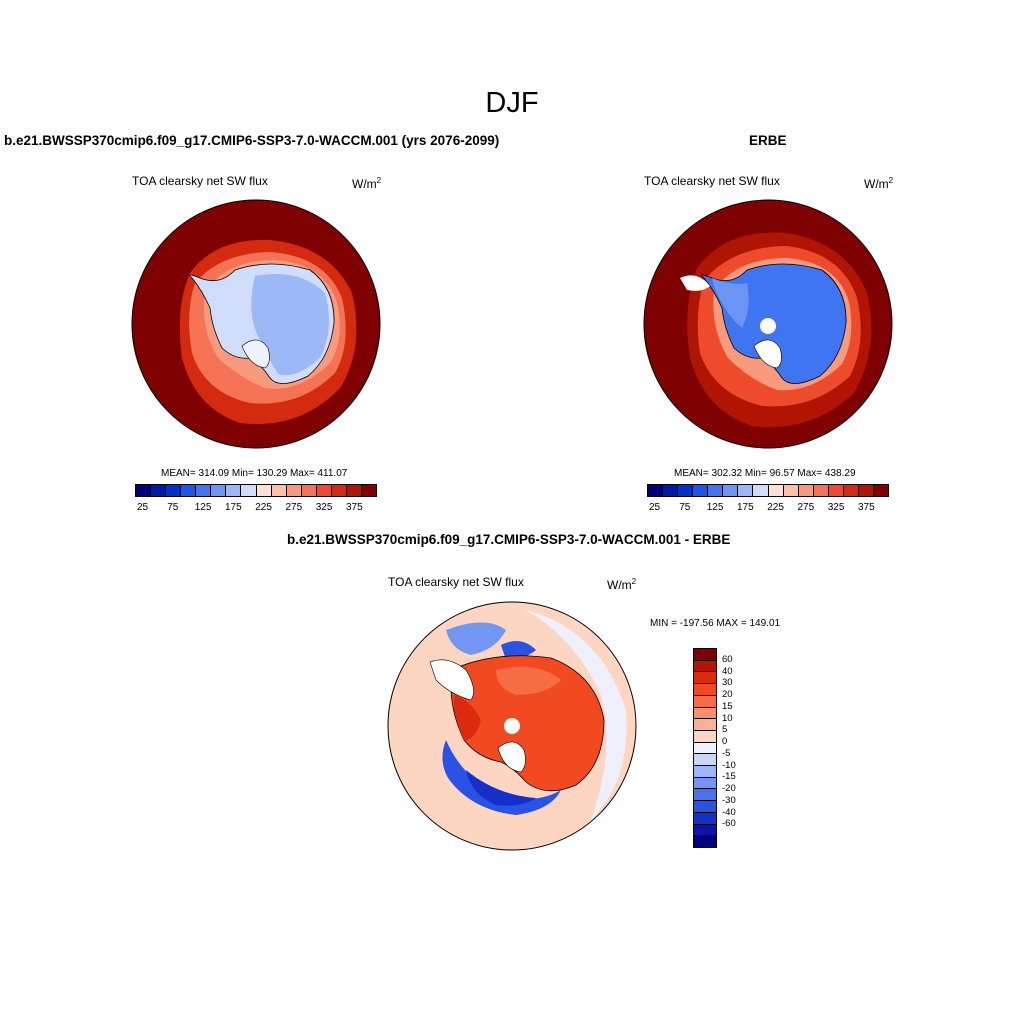  I want to click on diff-colorbar-tick-label: 40, so click(727, 671).